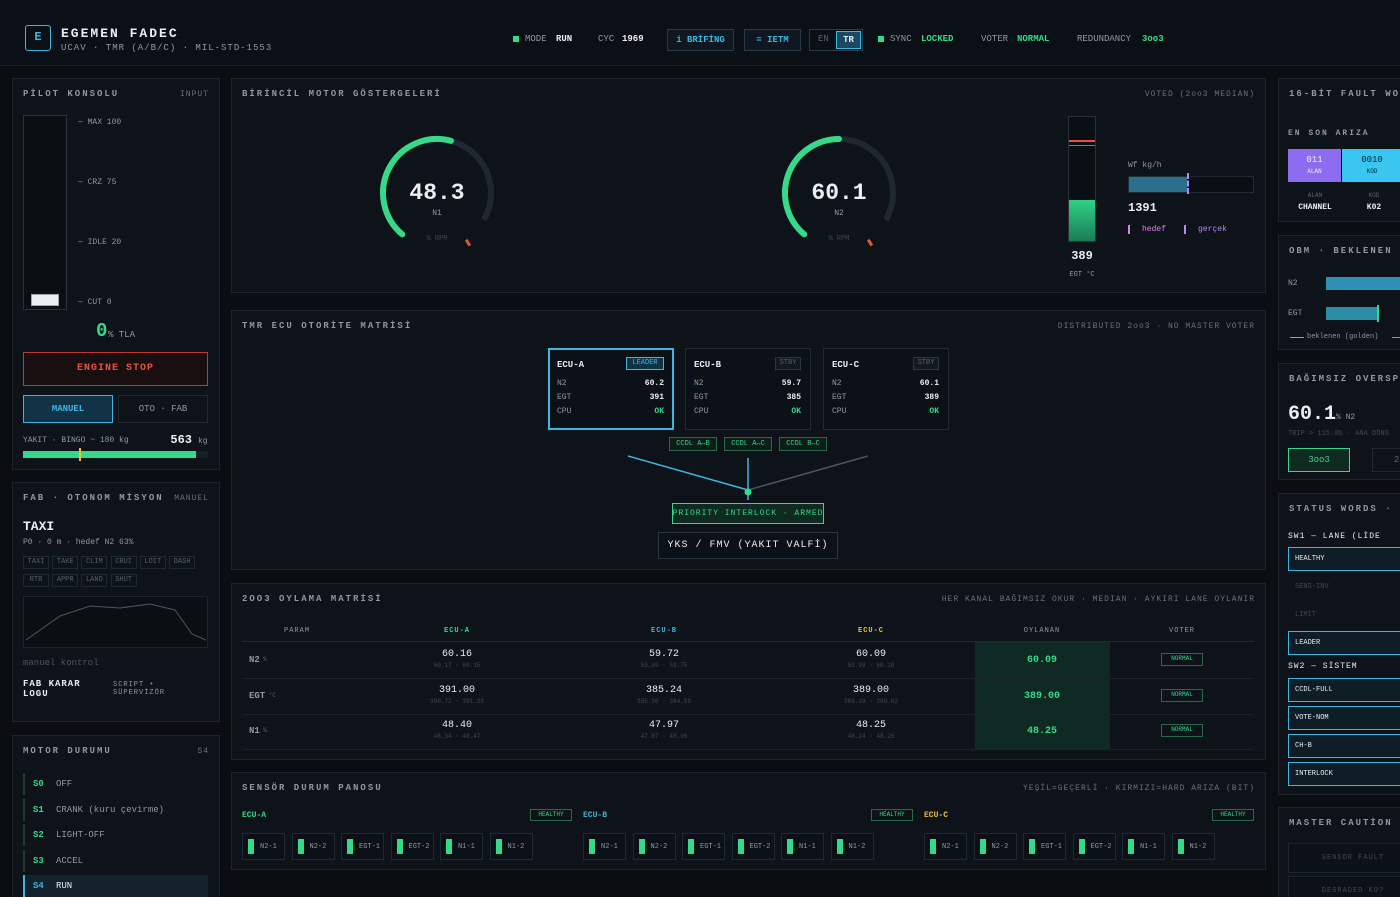 The image size is (1400, 897). Describe the element at coordinates (1199, 94) in the screenshot. I see `panel-tag: VOTED (2oo3 MEDIAN)` at that location.